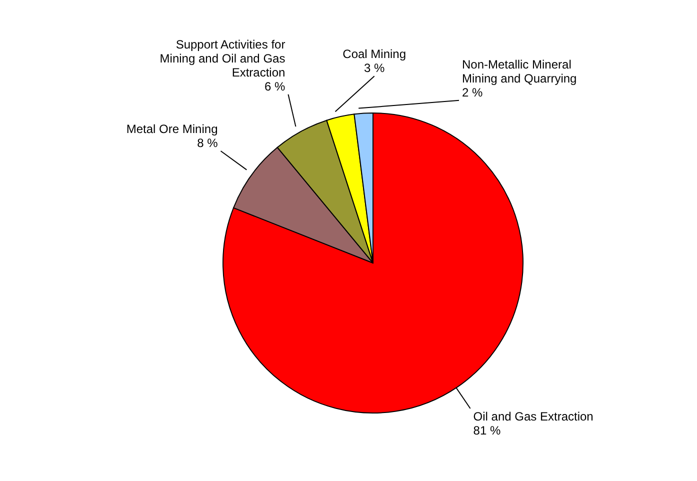  I want to click on slice-label: Support Activities for Mining and Oil and Gas Extraction, so click(223, 58).